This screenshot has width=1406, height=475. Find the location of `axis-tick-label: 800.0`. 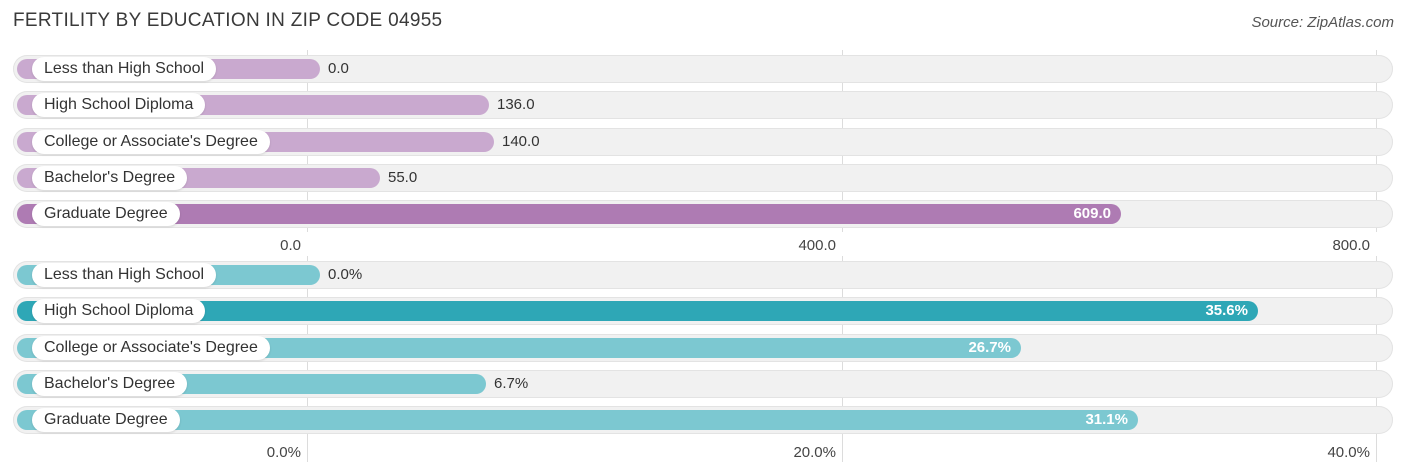

axis-tick-label: 800.0 is located at coordinates (1351, 245).